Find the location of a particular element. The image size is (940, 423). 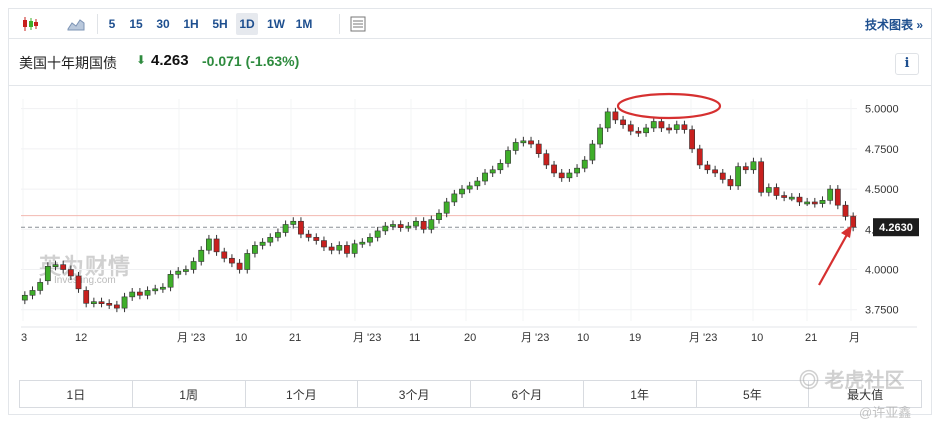

x-tick-label: 月 is located at coordinates (854, 338).